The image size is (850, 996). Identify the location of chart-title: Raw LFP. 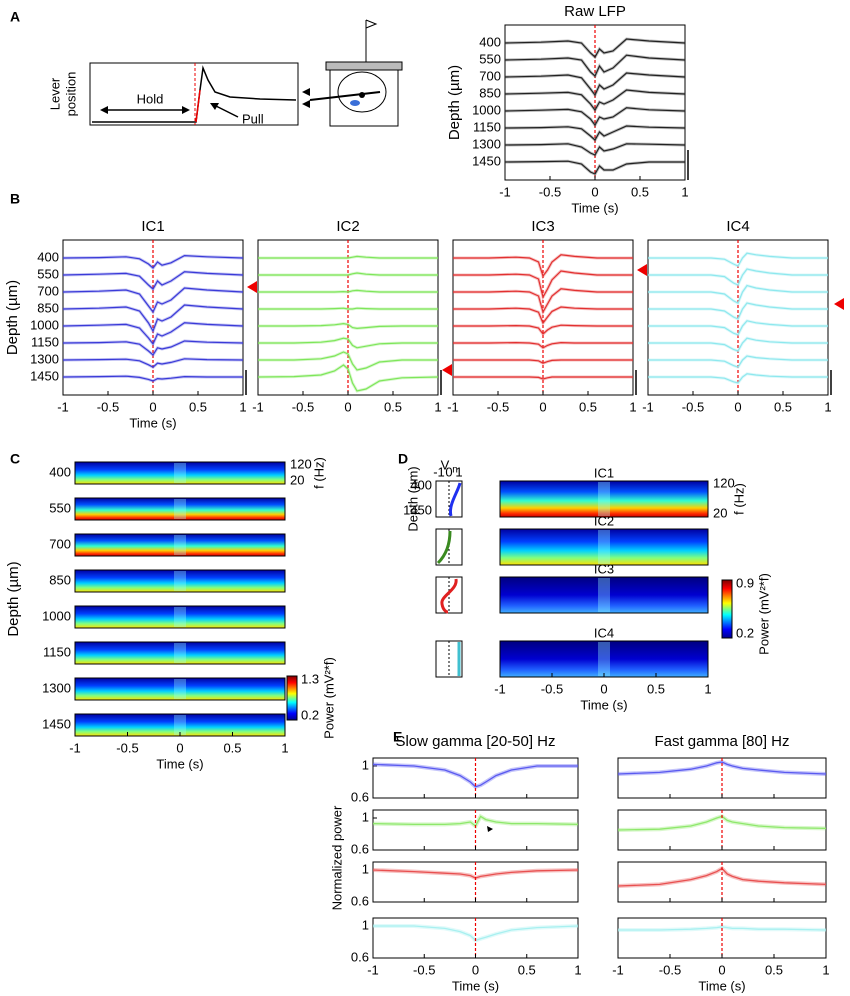
(595, 11).